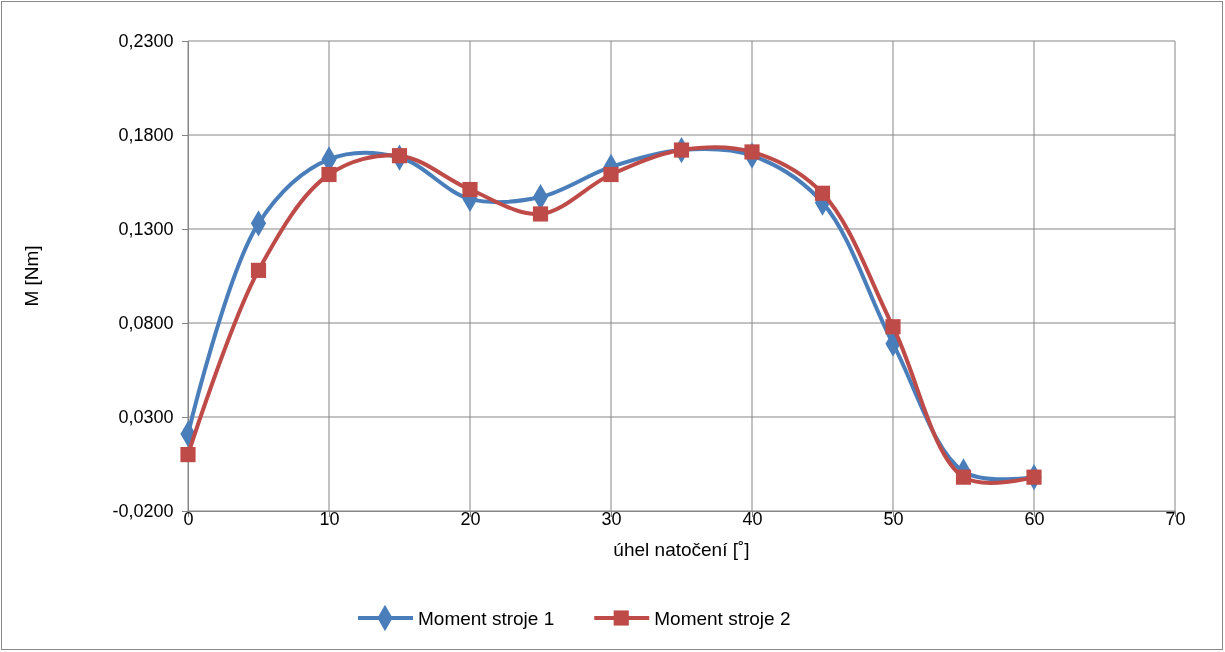  Describe the element at coordinates (752, 519) in the screenshot. I see `x-tick-label: 40` at that location.